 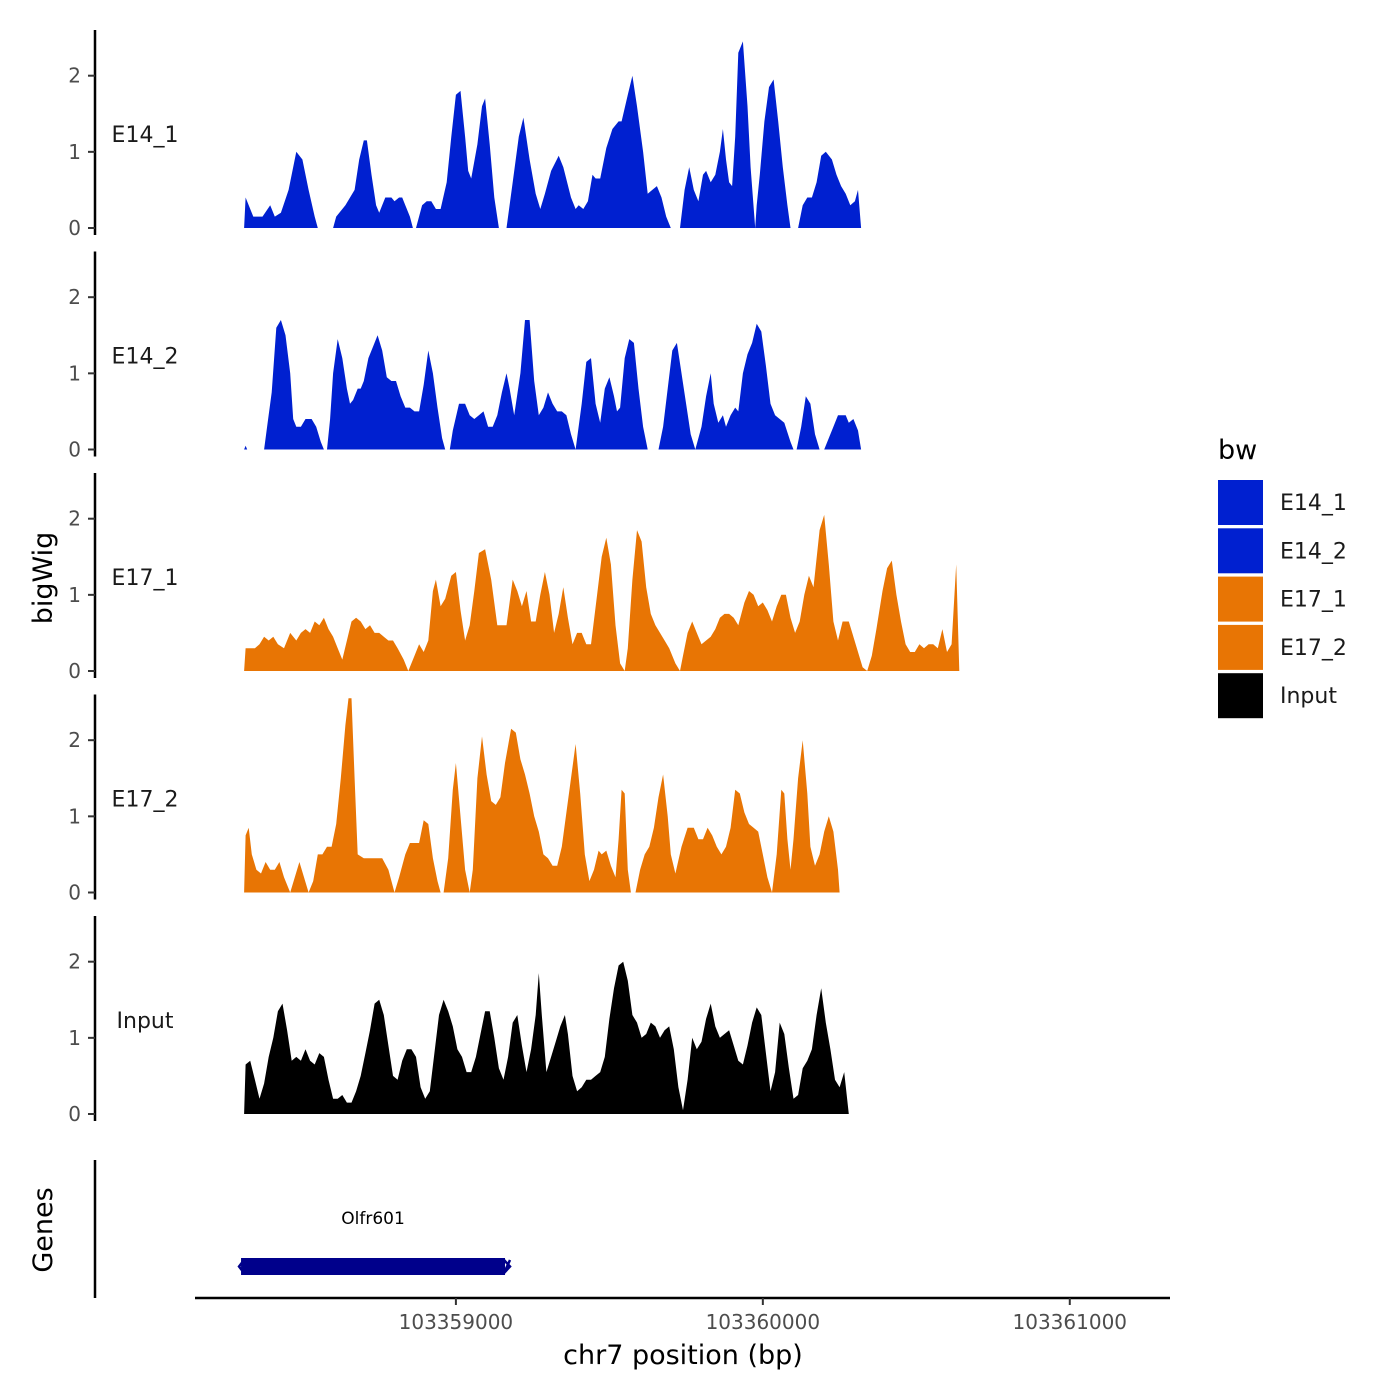 What do you see at coordinates (1313, 648) in the screenshot?
I see `legend-label: E17_2` at bounding box center [1313, 648].